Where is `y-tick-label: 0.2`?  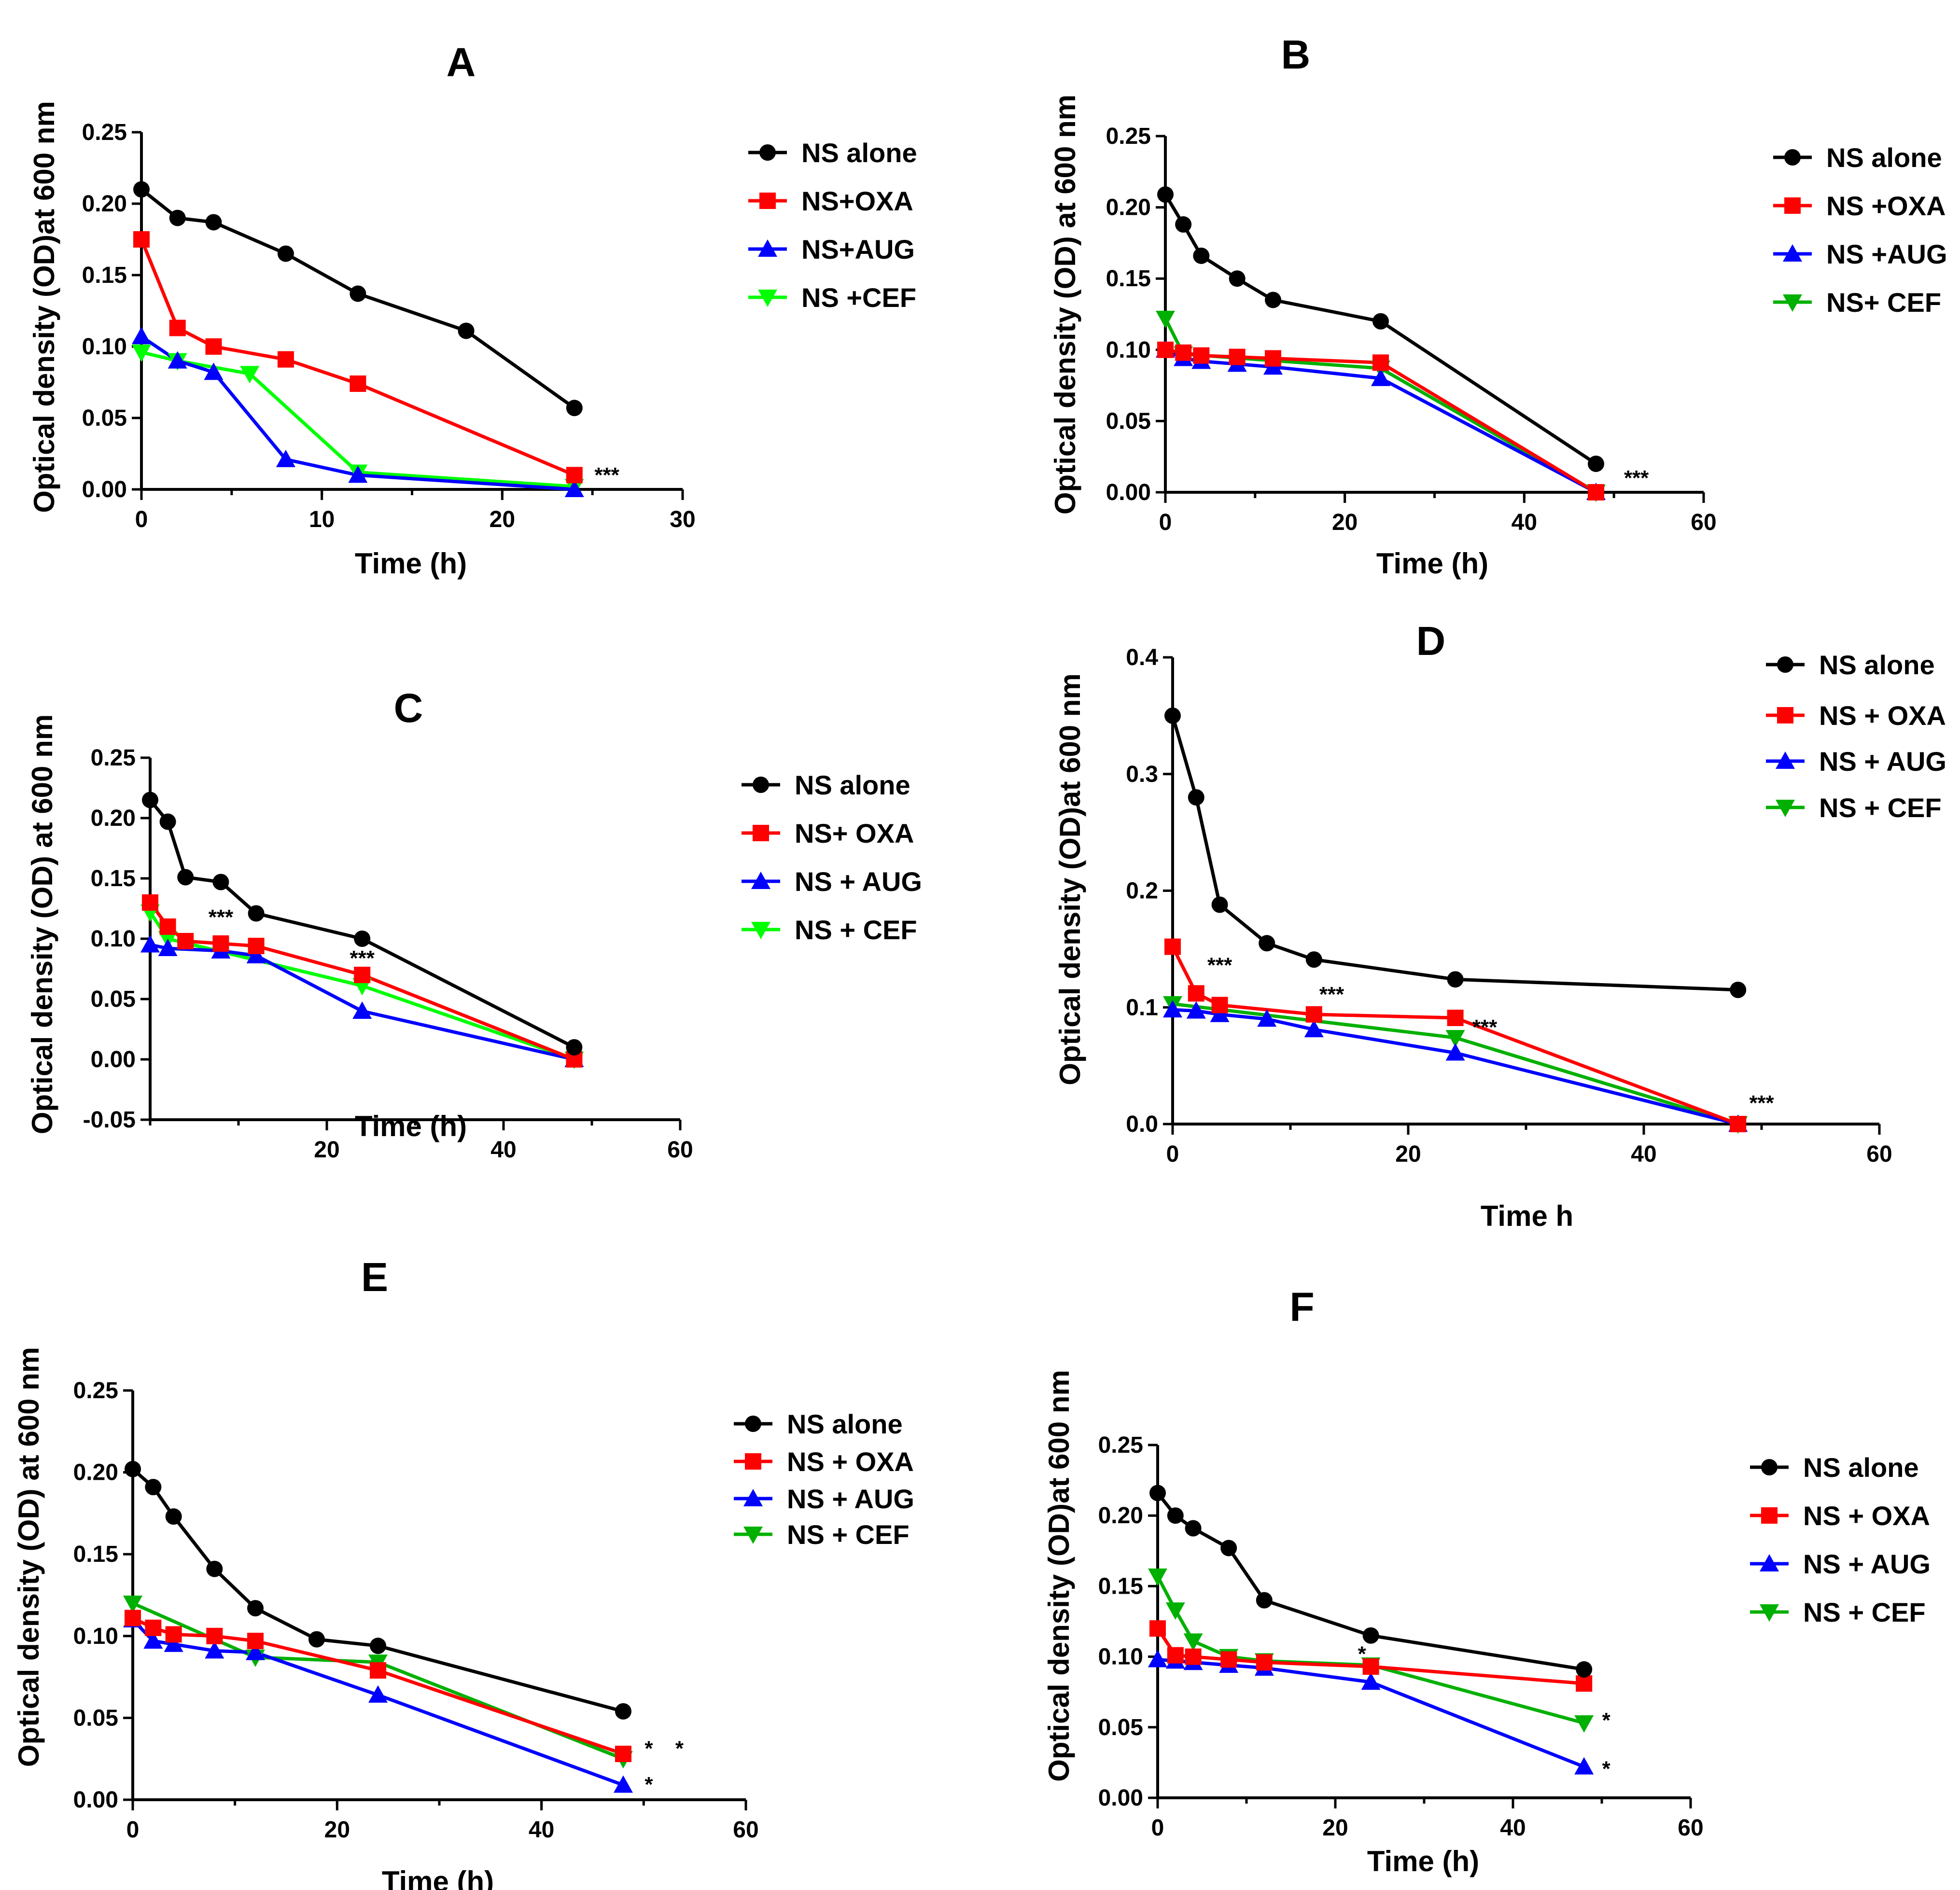
y-tick-label: 0.2 is located at coordinates (1142, 891).